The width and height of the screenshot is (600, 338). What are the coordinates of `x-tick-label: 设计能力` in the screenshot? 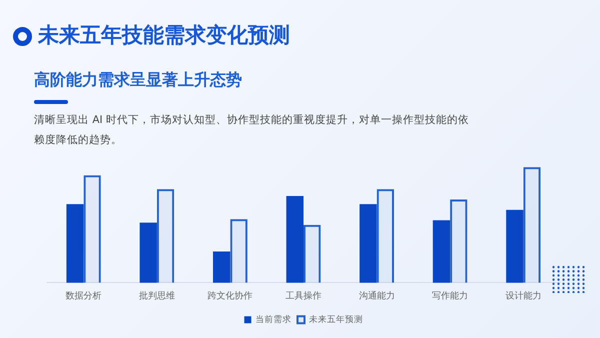 It's located at (523, 296).